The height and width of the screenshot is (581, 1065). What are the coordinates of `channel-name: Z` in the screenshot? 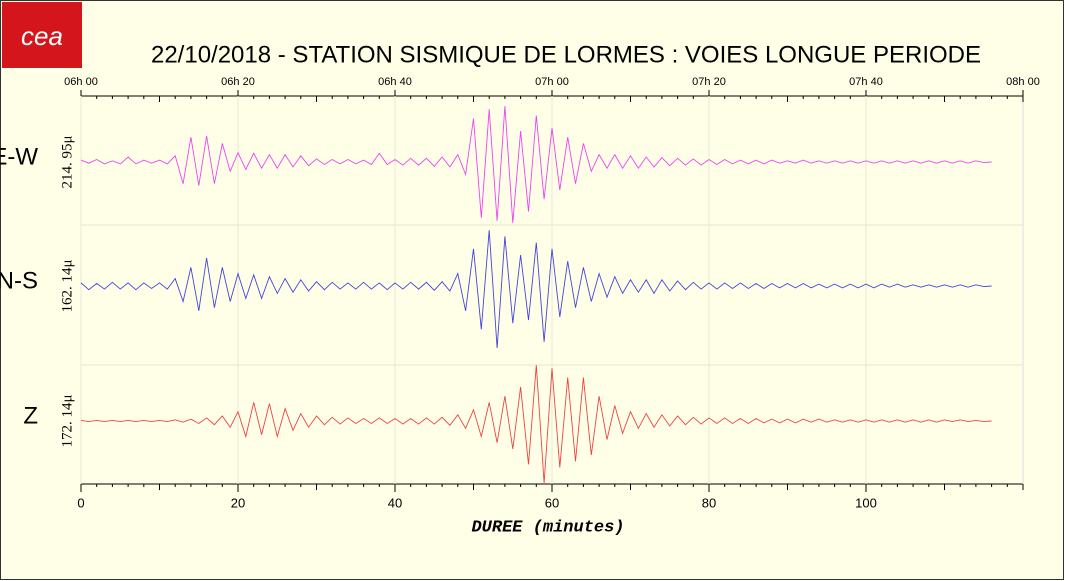 It's located at (30, 415).